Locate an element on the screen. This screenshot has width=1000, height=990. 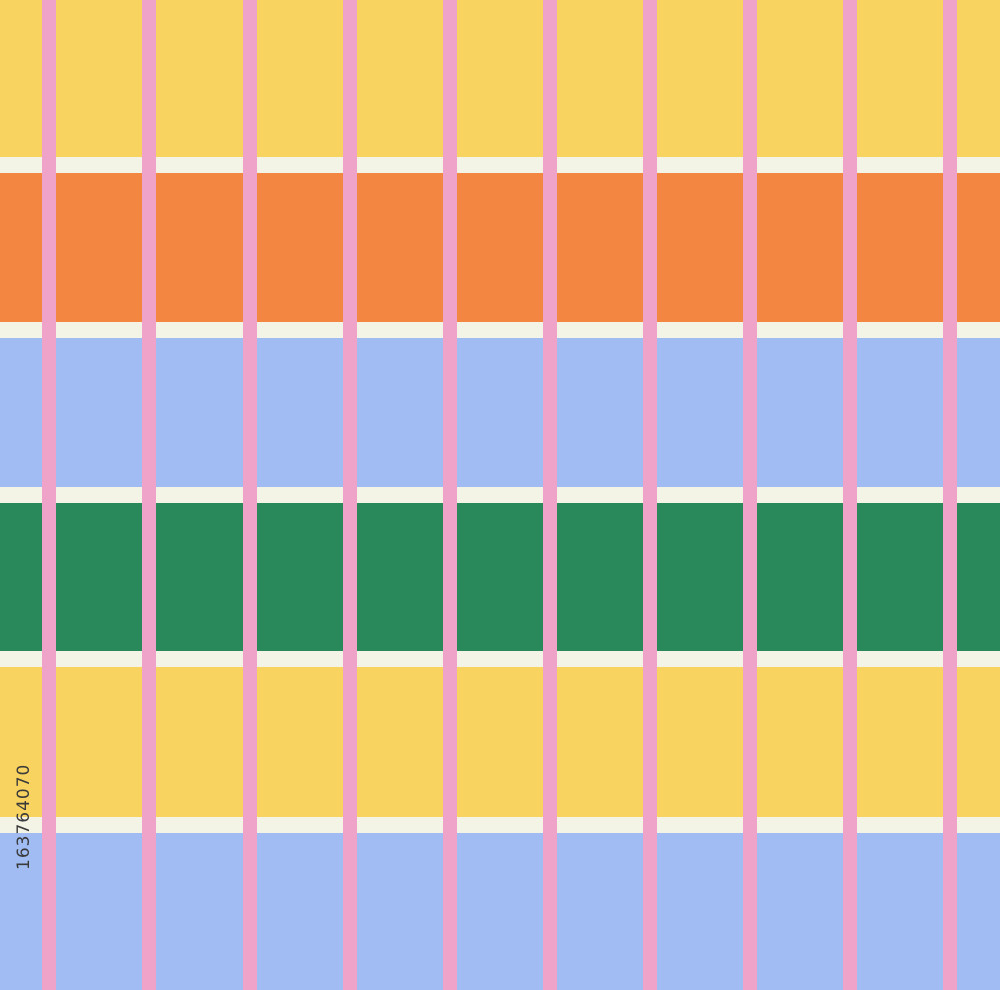
watermark-id-text: 163764070 is located at coordinates (24, 816).